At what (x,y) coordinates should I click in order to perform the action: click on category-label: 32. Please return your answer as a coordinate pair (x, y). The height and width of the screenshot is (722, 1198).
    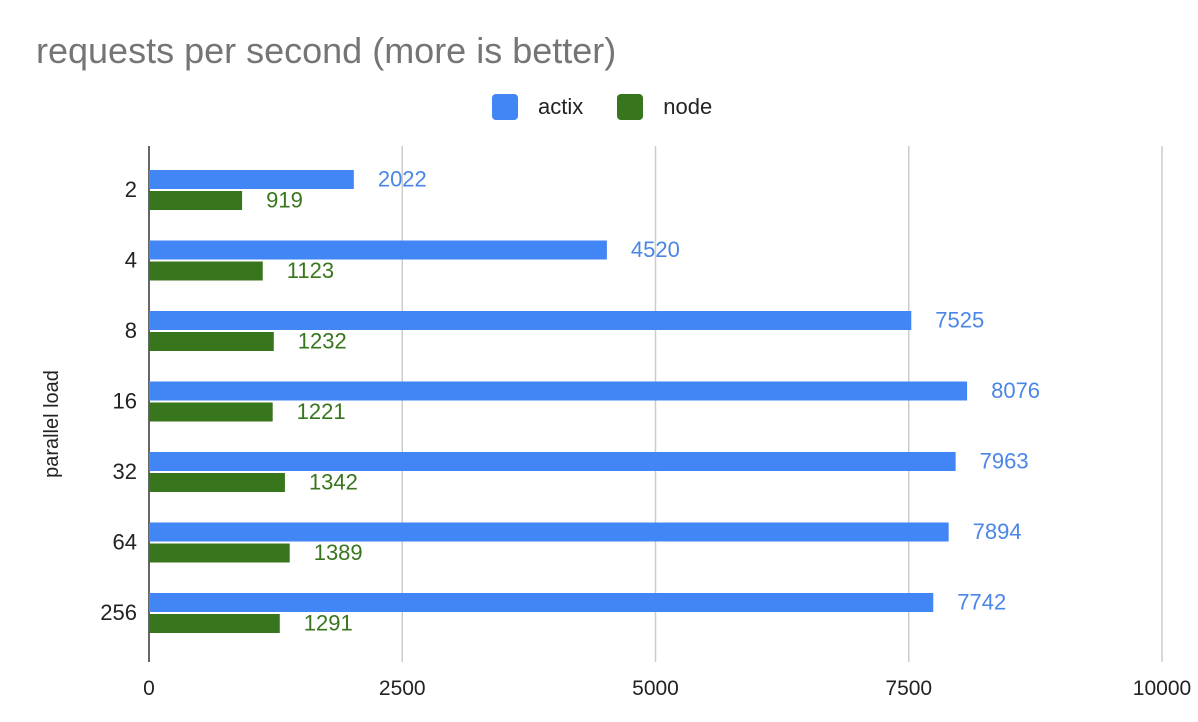
    Looking at the image, I should click on (125, 471).